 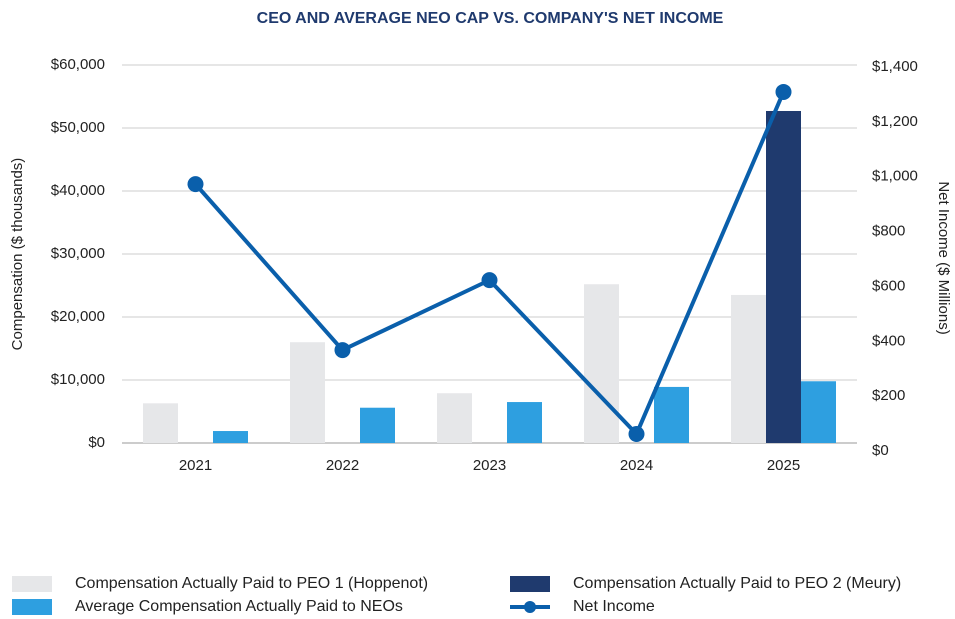 What do you see at coordinates (78, 64) in the screenshot?
I see `y-tick-label: $60,000` at bounding box center [78, 64].